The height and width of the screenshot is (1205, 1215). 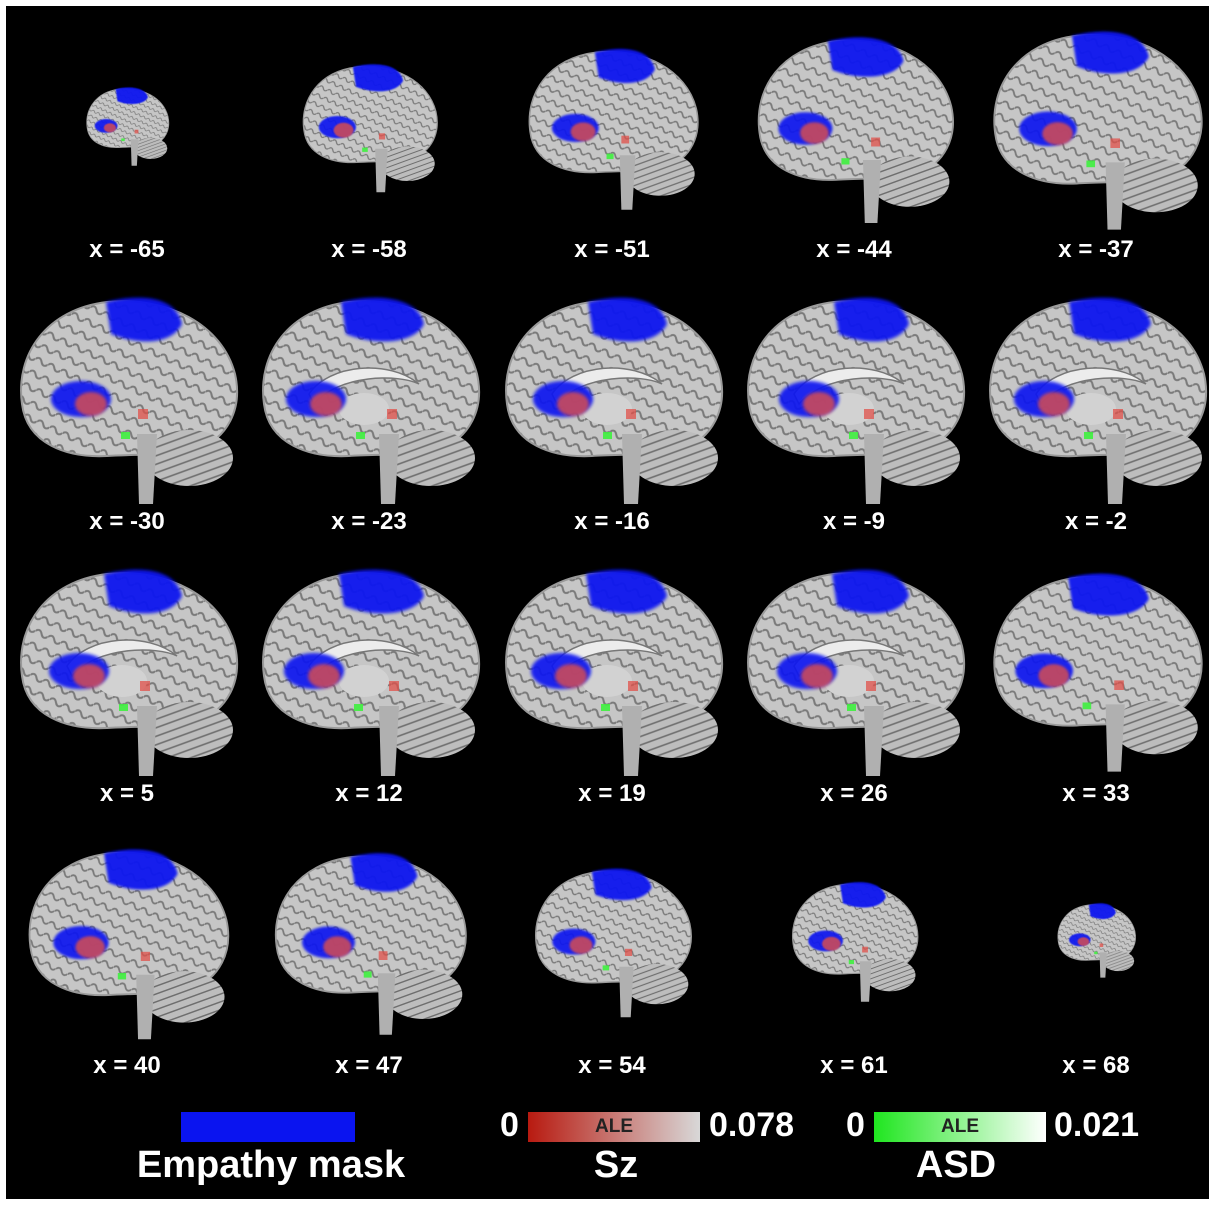 I want to click on slice-coordinate-label: x = 68, so click(x=1096, y=1065).